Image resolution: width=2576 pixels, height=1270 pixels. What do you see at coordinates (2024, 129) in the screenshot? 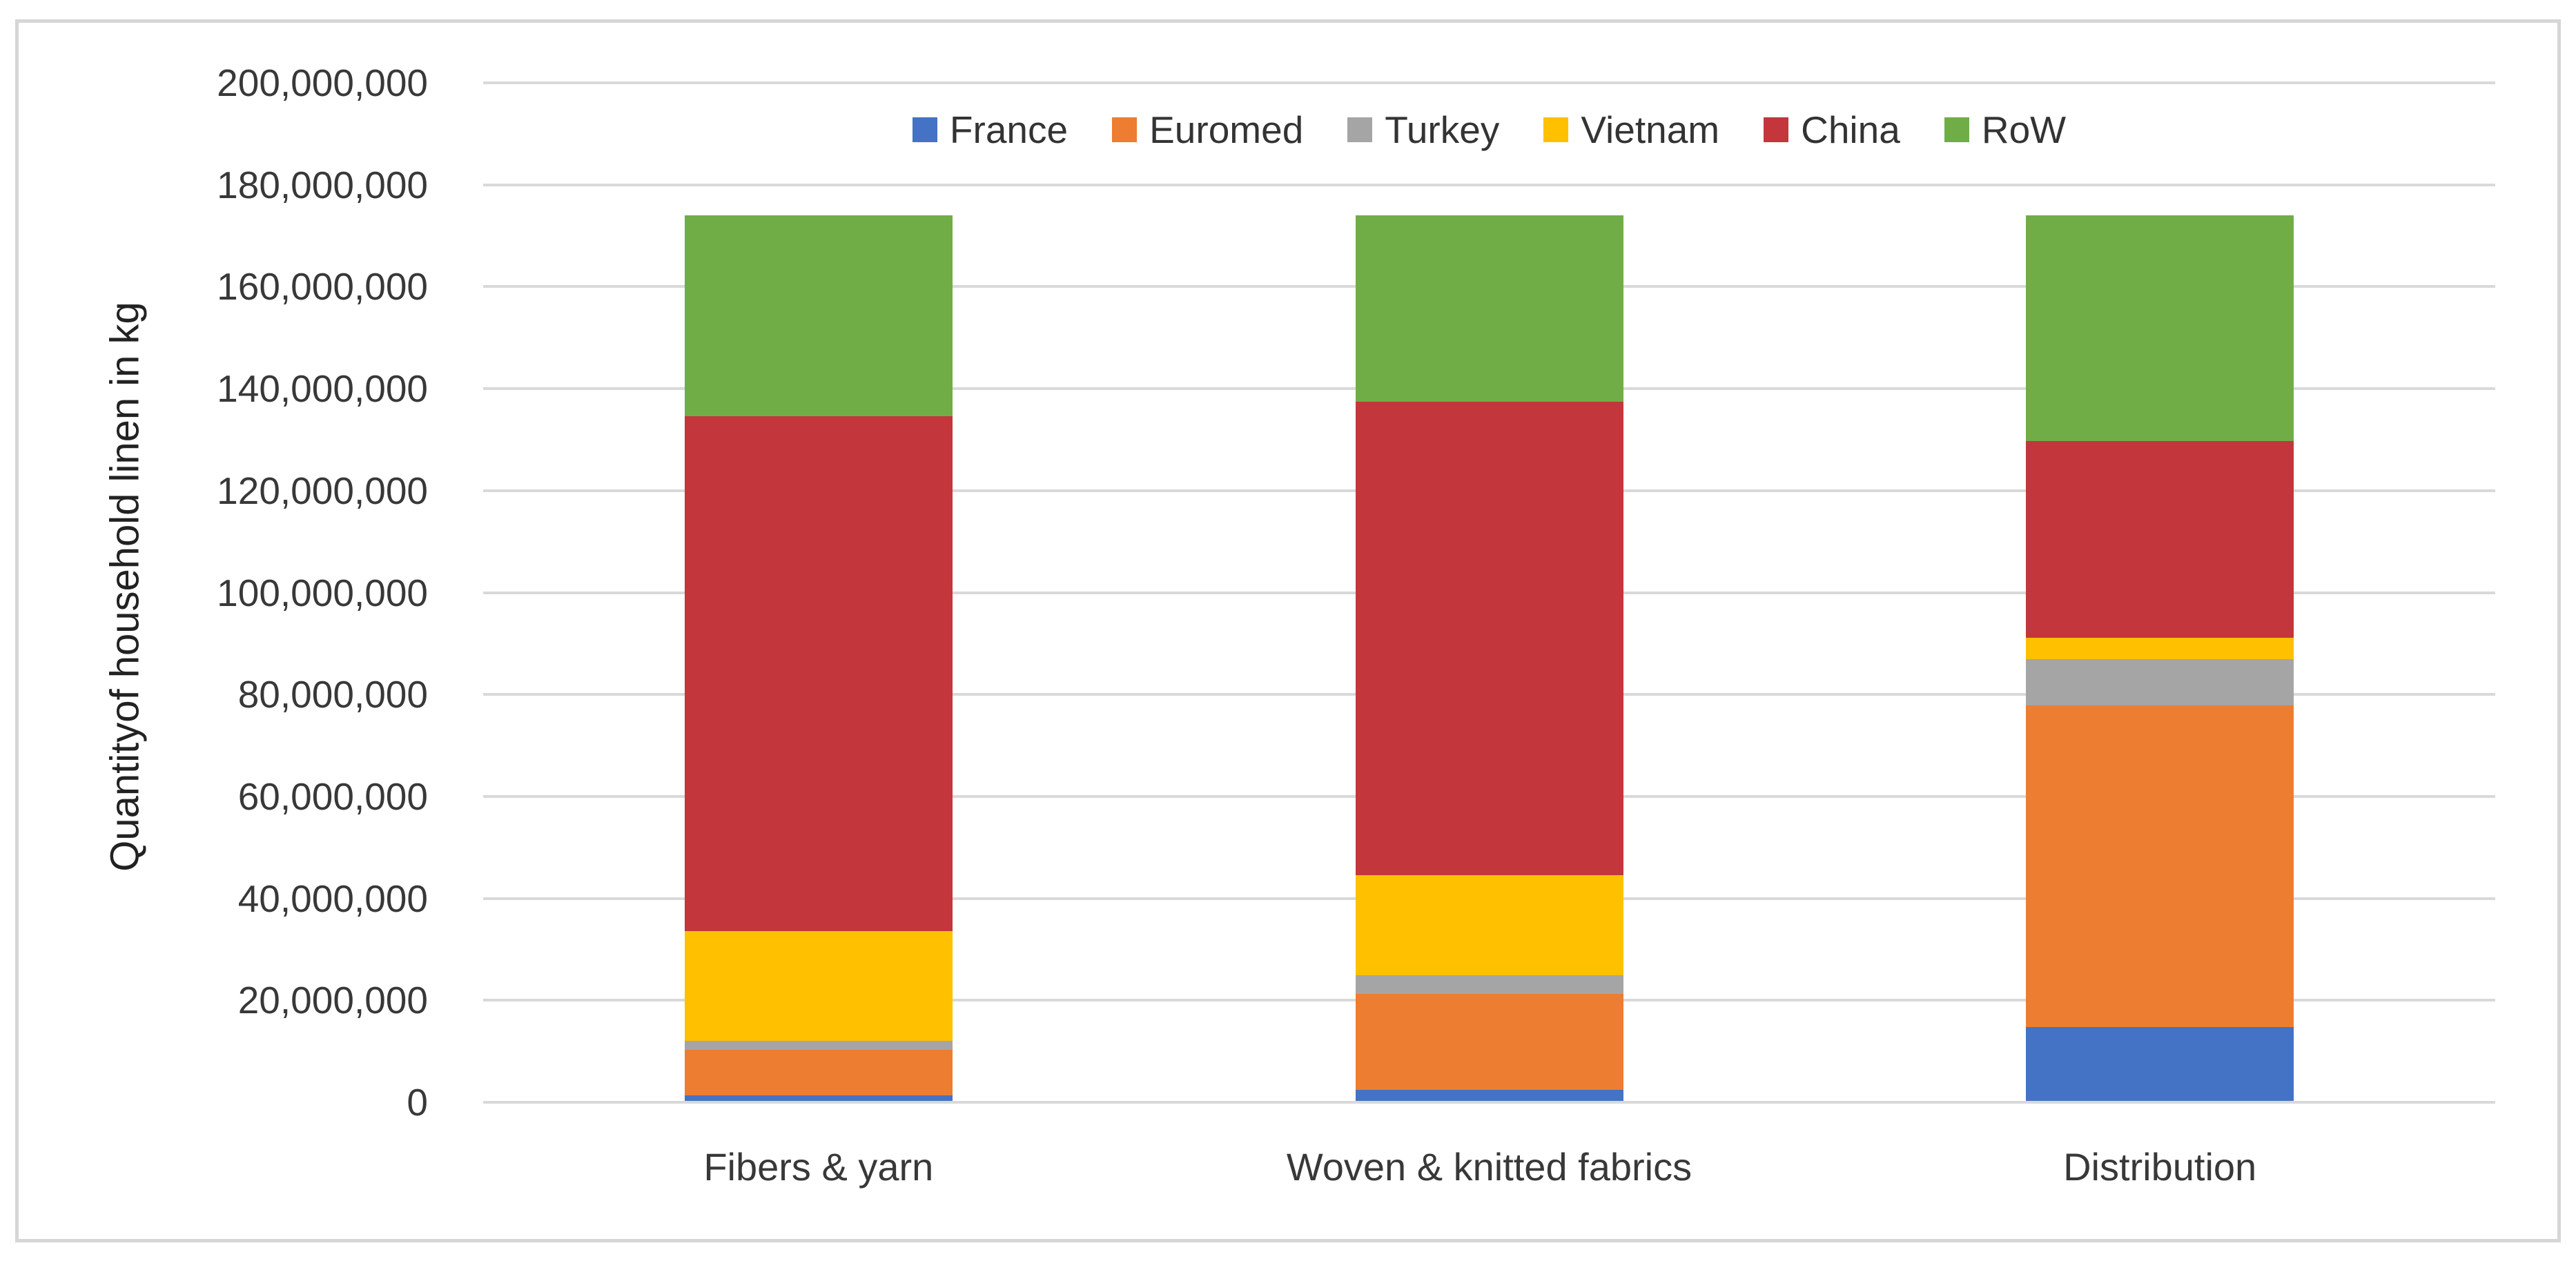
I see `legend-label: RoW` at bounding box center [2024, 129].